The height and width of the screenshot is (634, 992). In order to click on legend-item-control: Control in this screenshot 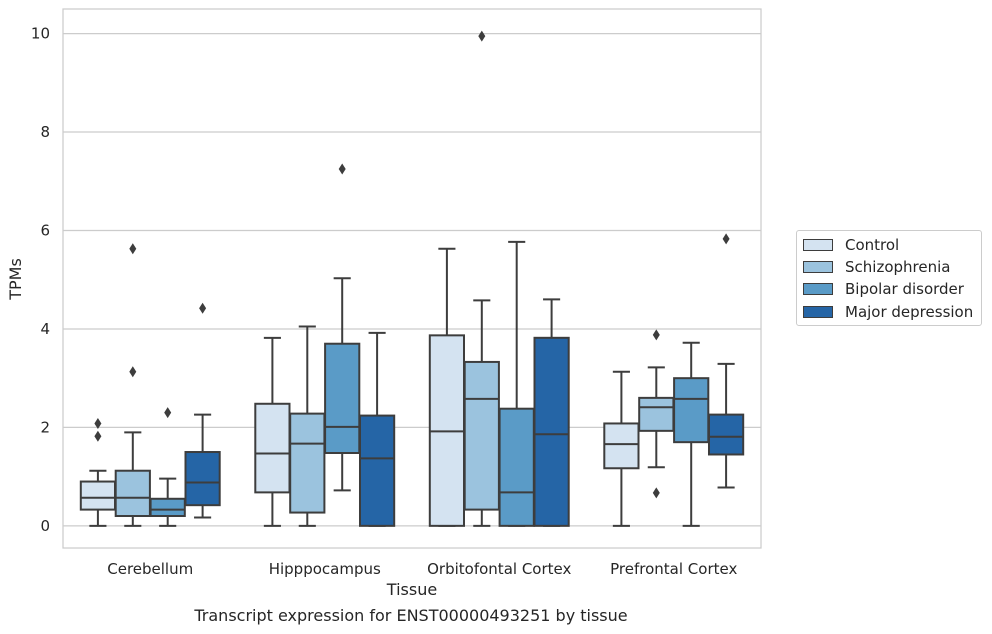, I will do `click(851, 245)`.